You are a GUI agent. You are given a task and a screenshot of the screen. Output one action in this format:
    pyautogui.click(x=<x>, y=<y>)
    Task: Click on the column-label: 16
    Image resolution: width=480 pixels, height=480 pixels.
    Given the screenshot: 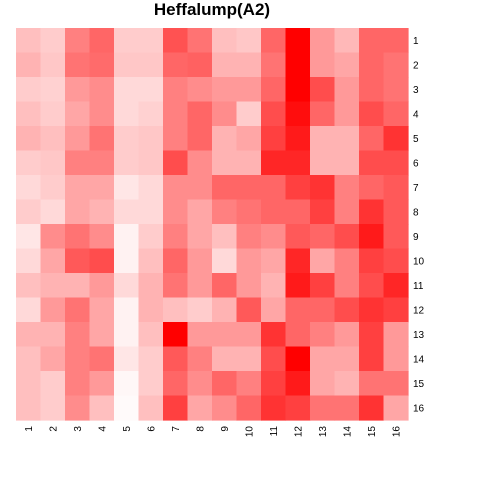 What is the action you would take?
    pyautogui.click(x=396, y=432)
    